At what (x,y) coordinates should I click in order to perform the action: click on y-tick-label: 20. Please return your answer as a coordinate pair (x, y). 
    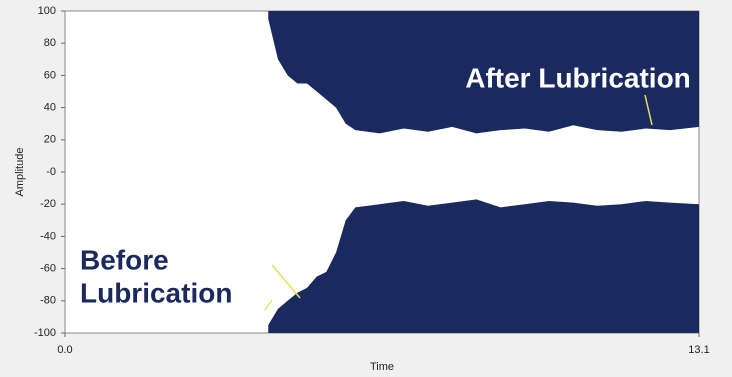
    Looking at the image, I should click on (50, 140).